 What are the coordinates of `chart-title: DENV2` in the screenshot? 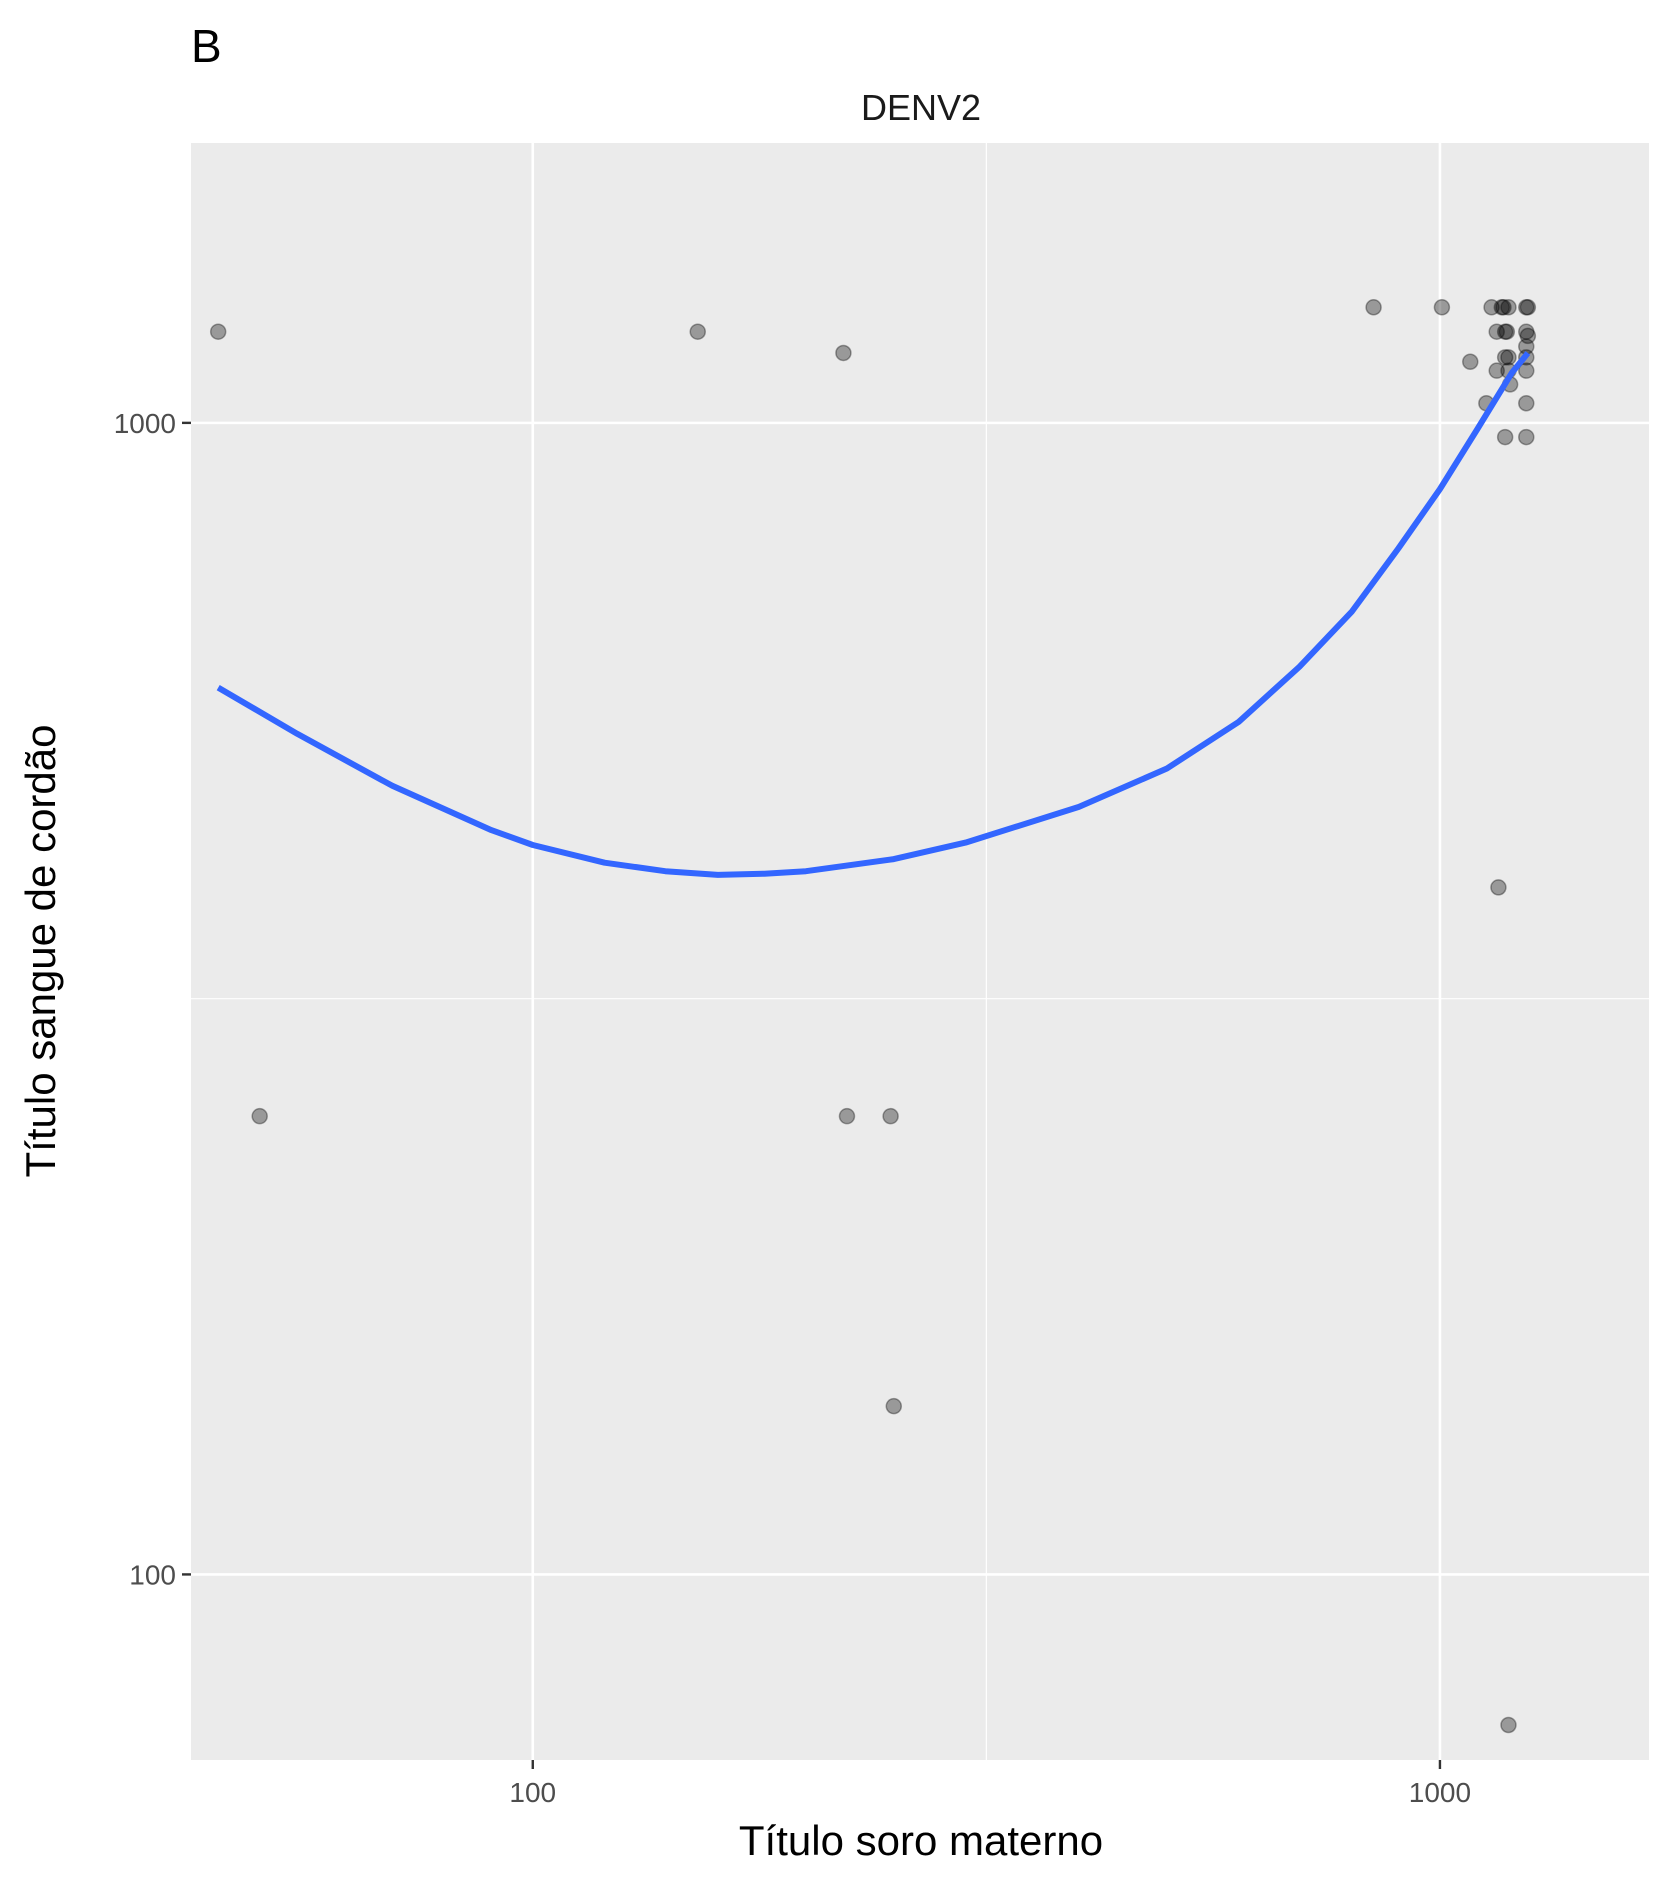 It's located at (921, 107).